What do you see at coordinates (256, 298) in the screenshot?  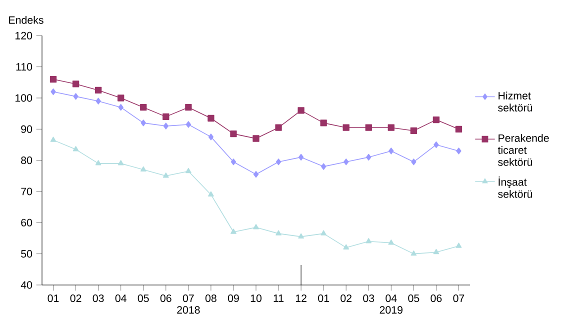 I see `x-tick-label: 10` at bounding box center [256, 298].